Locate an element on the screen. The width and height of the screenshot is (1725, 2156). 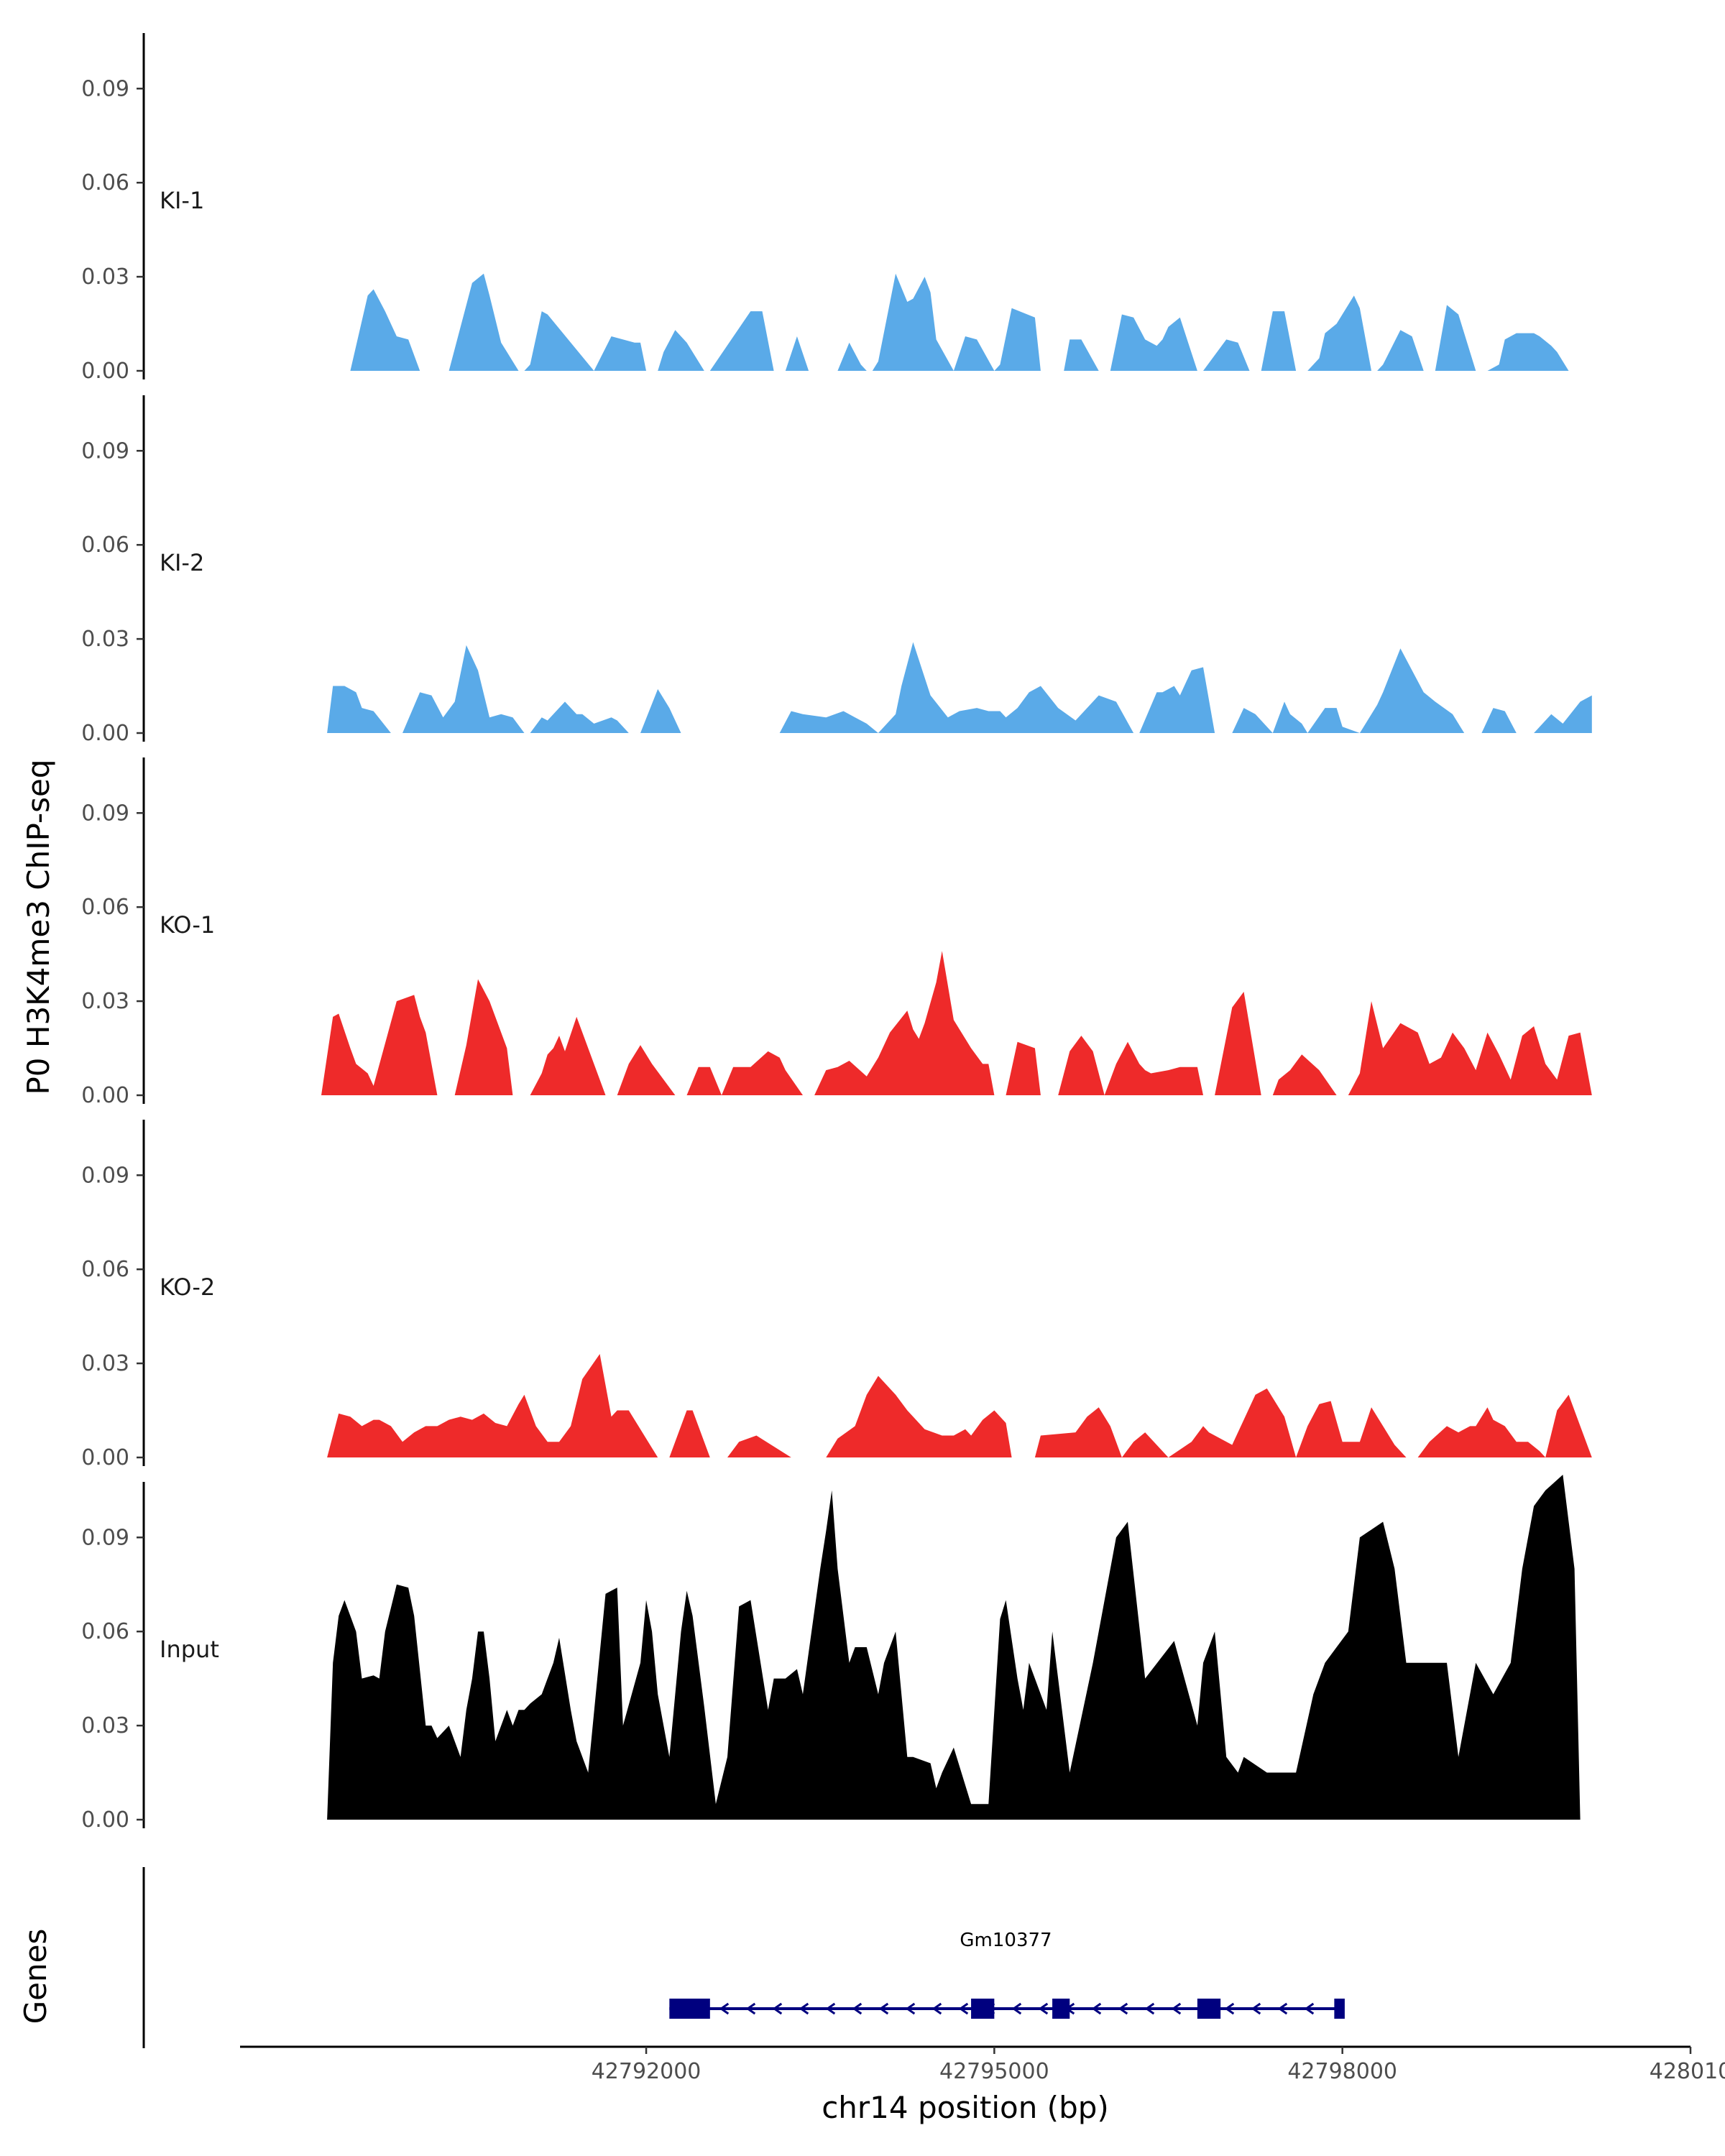
track-panel-ki-1: 0.00 0.03 0.06 0.09 KI-1 is located at coordinates (836, 209).